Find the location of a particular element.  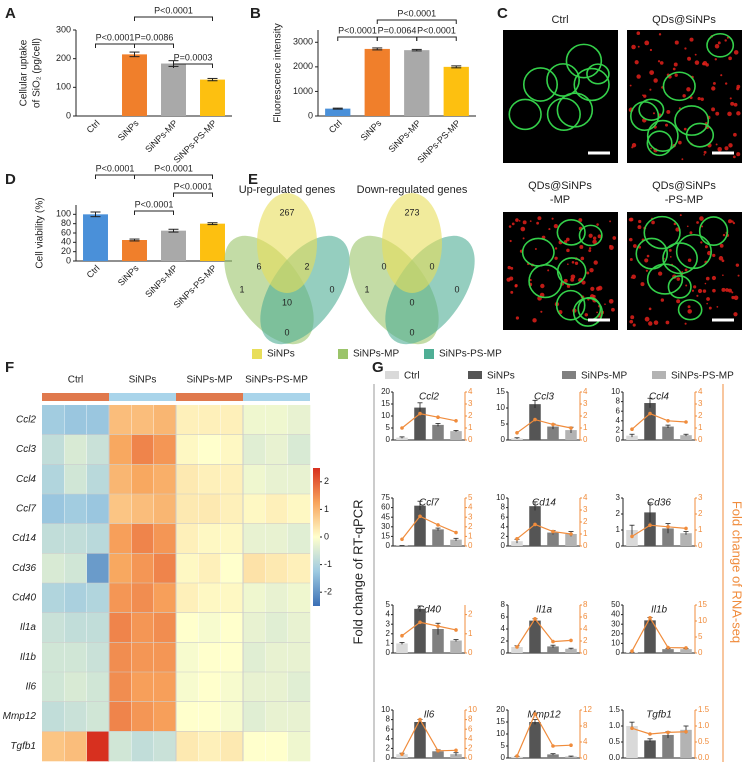

subplot-title: Il1a is located at coordinates (544, 610).